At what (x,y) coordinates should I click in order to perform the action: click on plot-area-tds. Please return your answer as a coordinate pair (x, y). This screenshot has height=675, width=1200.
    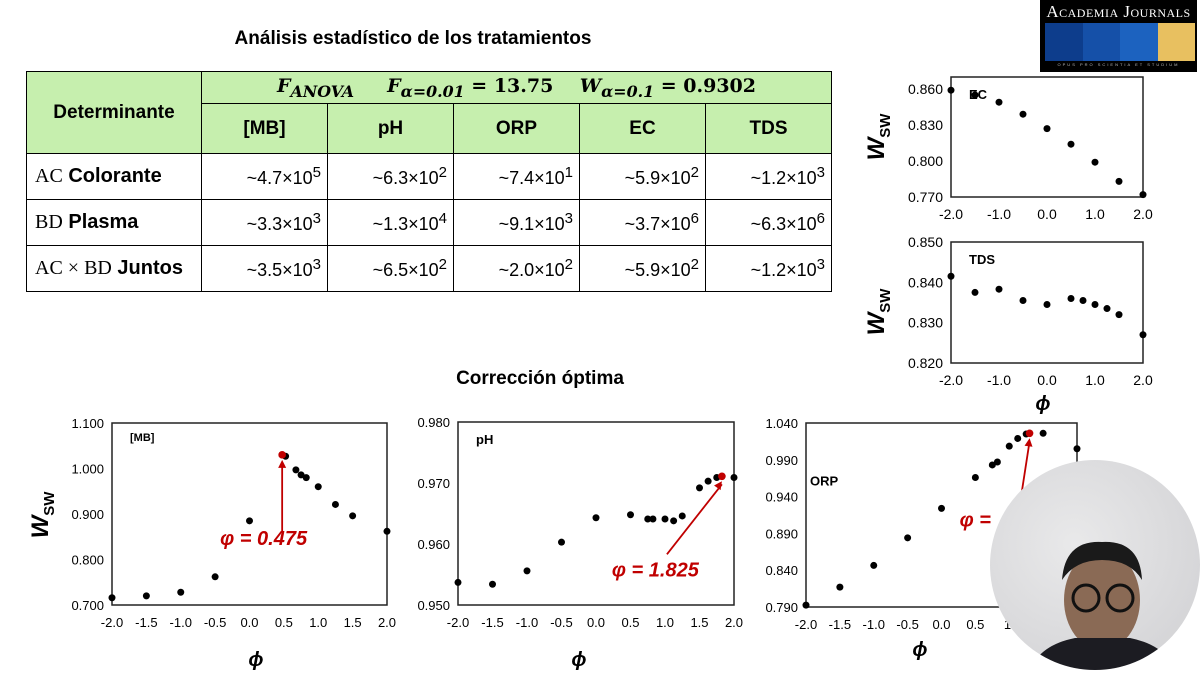
    Looking at the image, I should click on (1047, 302).